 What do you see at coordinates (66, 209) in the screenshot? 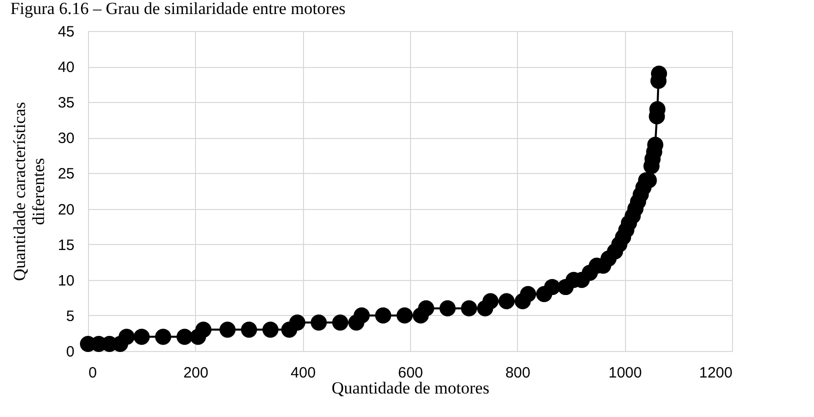
I see `y-tick-label: 20` at bounding box center [66, 209].